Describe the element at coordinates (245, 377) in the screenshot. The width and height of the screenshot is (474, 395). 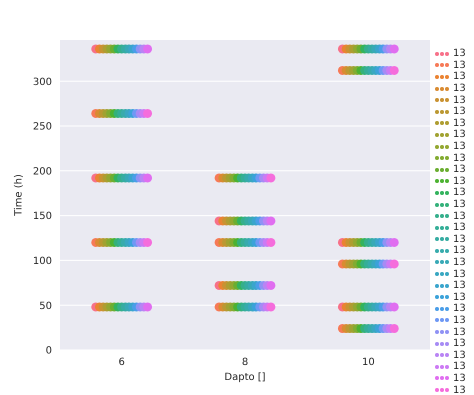
I see `x-axis-title: Dapto []` at that location.